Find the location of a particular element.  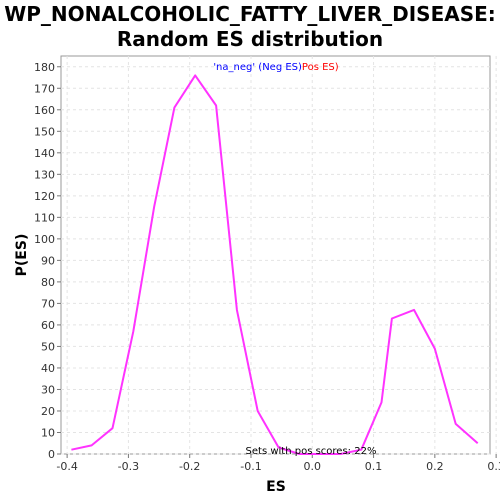

x-tick-label: -0.4 is located at coordinates (66, 466).